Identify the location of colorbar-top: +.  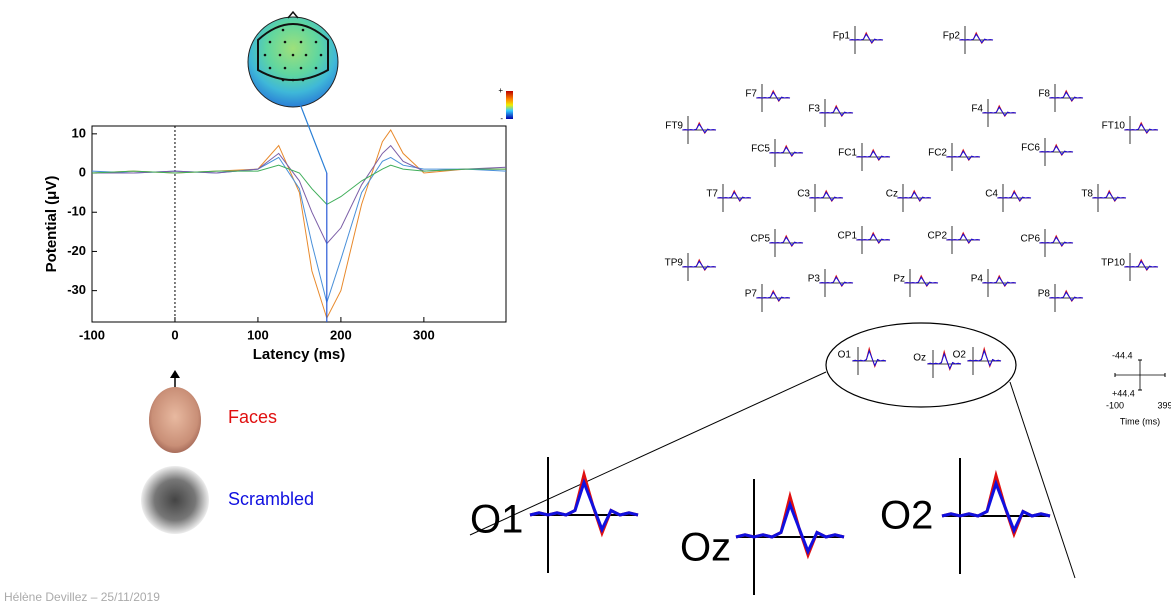
(500, 90).